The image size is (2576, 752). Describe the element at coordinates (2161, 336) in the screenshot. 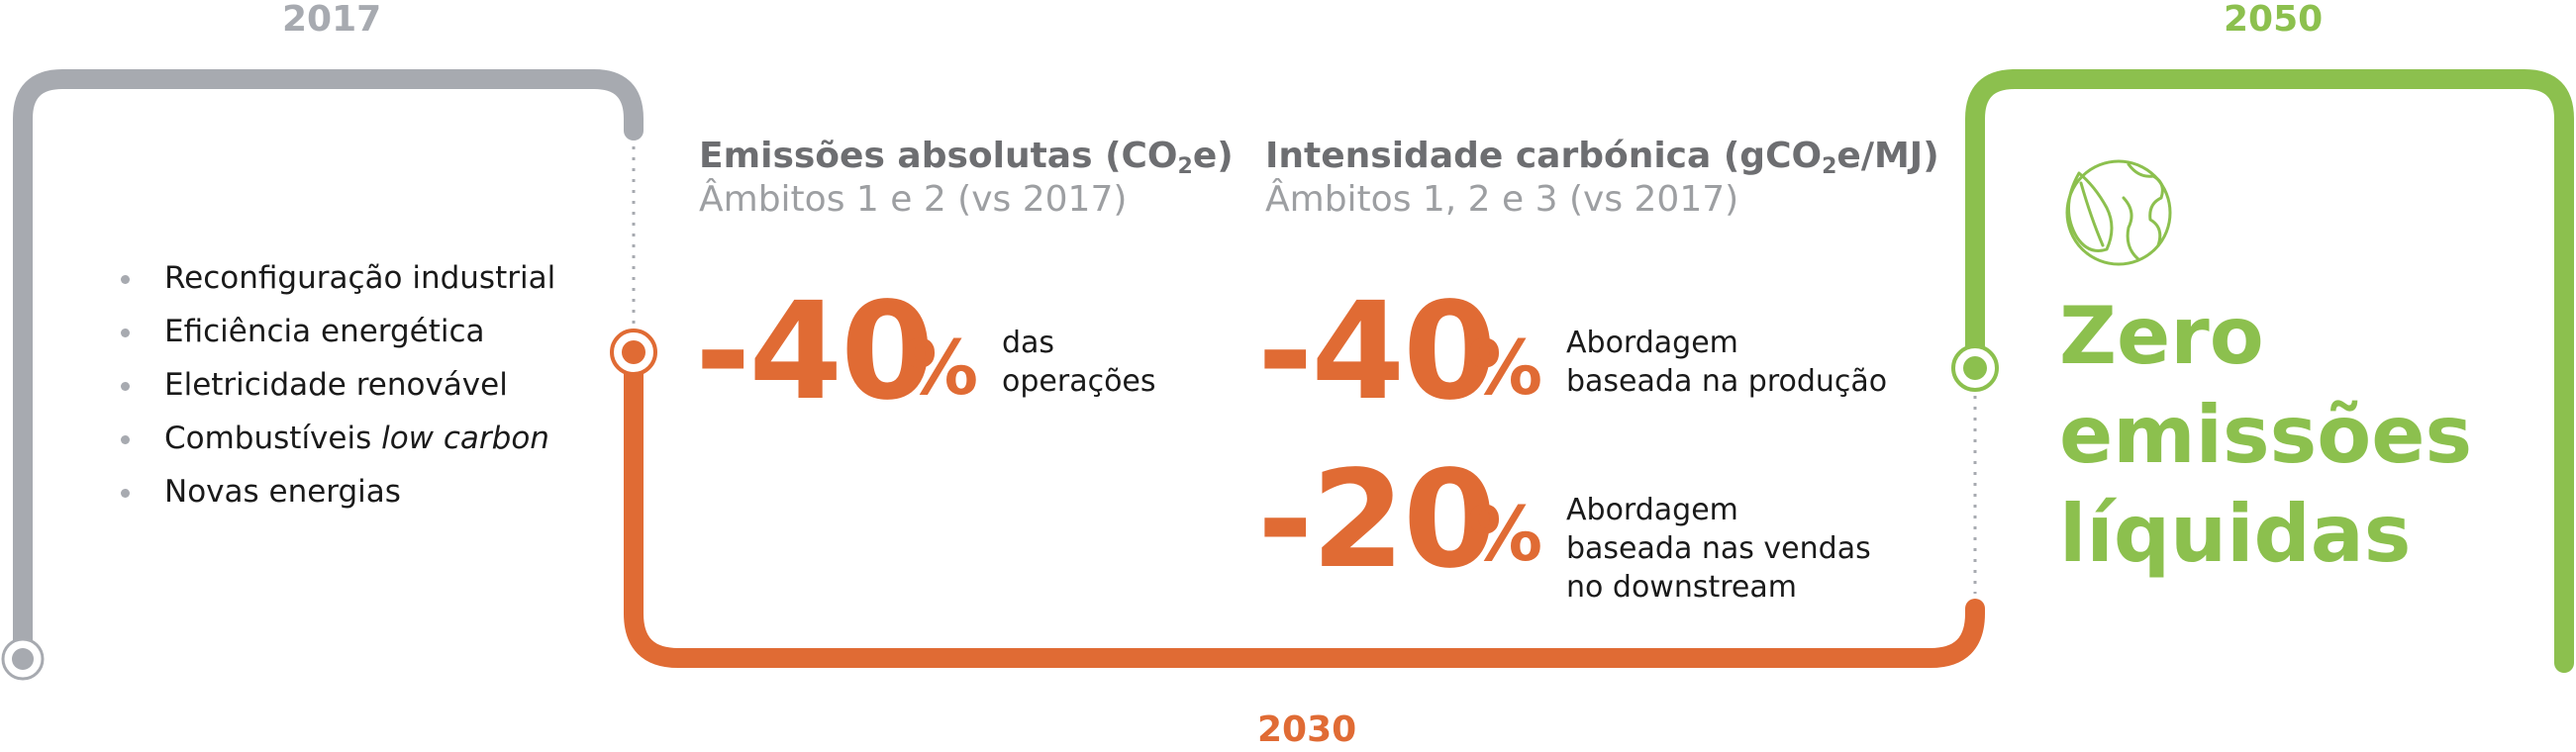

I see `net-zero-line1: Zero` at that location.